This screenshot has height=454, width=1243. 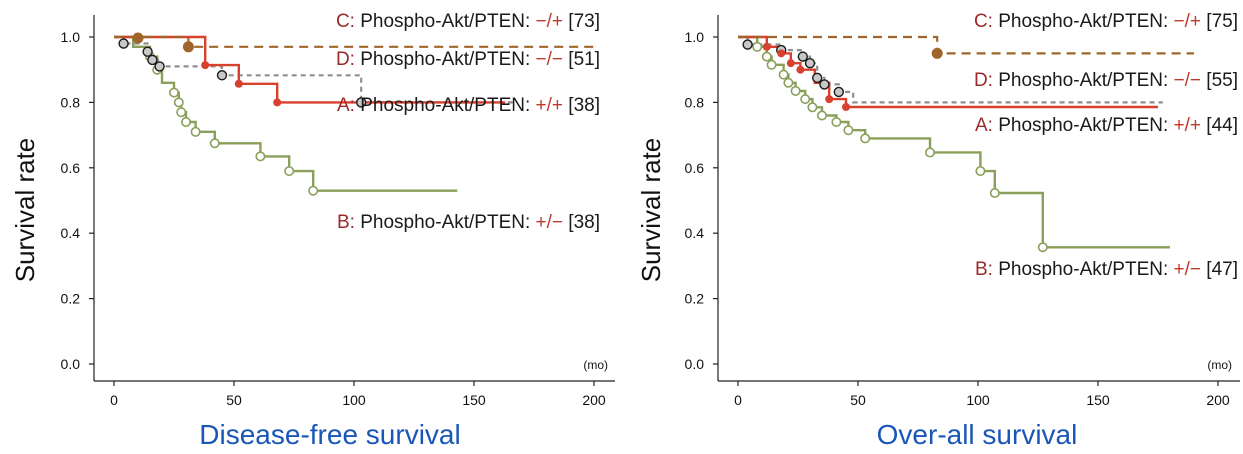 I want to click on legend-entry-c: C: Phospho-Akt/PTEN: −/+ [75], so click(x=1106, y=21).